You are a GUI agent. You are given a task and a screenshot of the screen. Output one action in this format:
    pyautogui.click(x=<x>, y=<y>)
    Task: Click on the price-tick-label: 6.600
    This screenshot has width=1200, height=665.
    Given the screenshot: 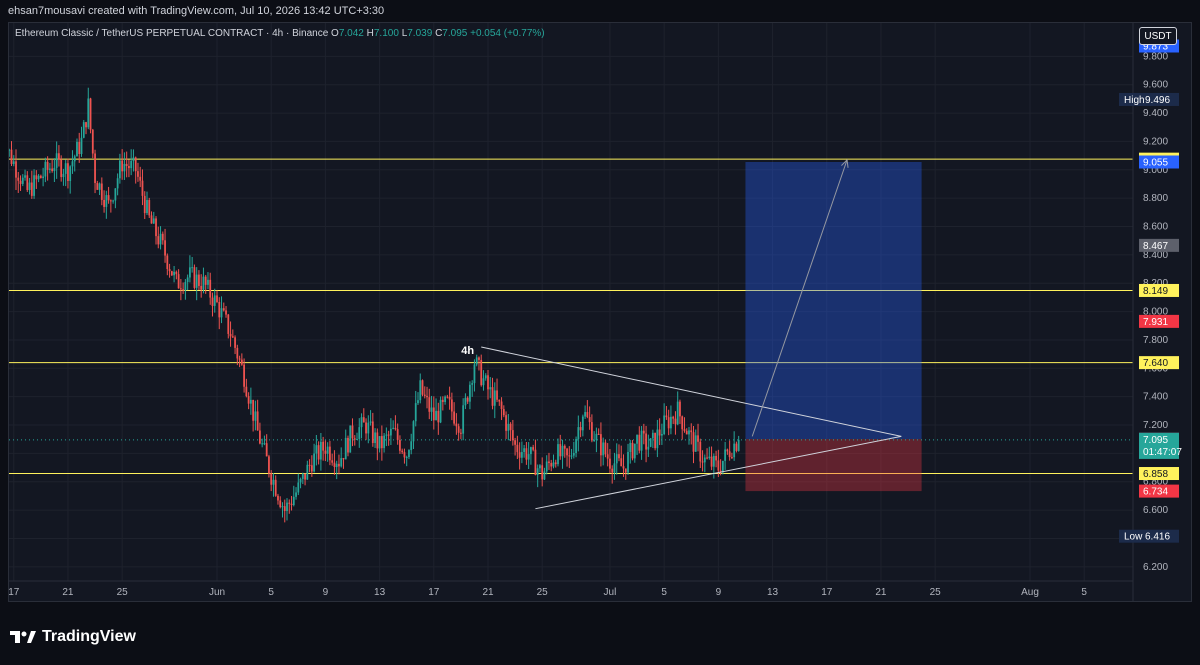 What is the action you would take?
    pyautogui.click(x=1155, y=510)
    